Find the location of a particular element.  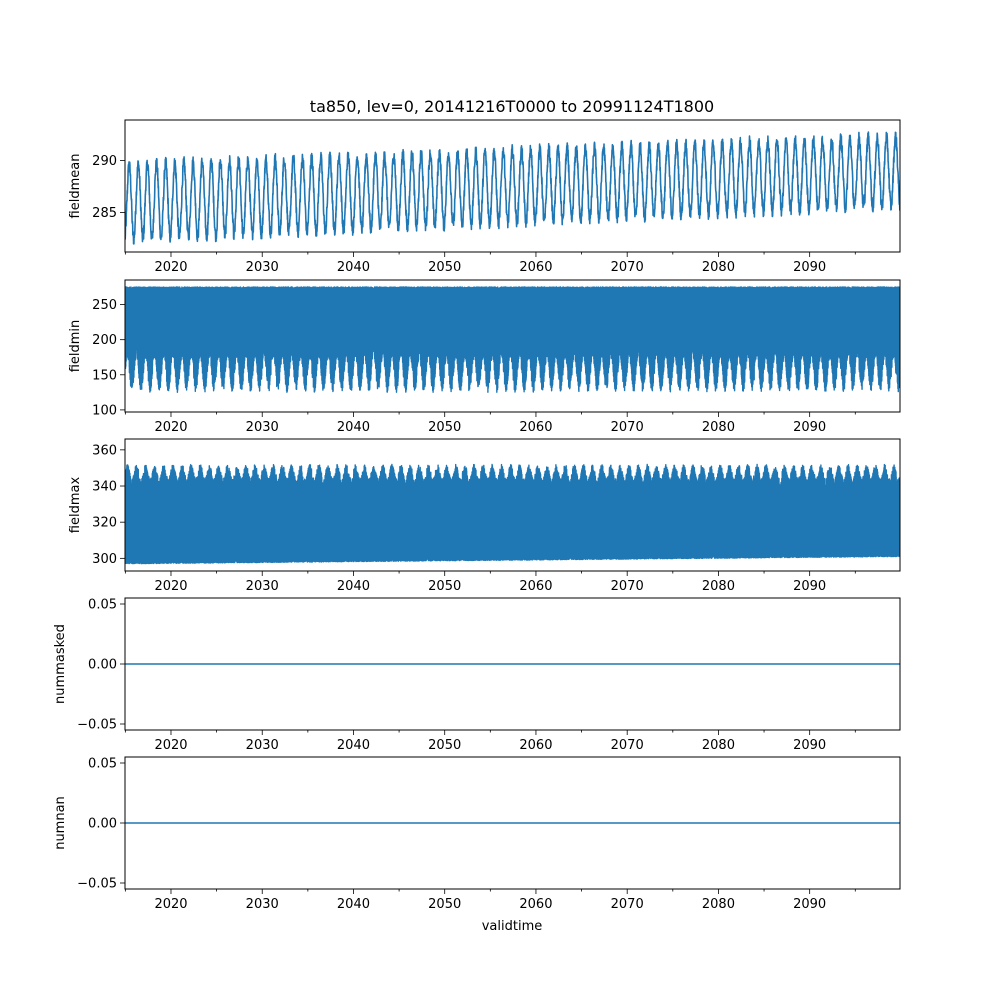

y-axis-label-numnan: numnan is located at coordinates (60, 823).